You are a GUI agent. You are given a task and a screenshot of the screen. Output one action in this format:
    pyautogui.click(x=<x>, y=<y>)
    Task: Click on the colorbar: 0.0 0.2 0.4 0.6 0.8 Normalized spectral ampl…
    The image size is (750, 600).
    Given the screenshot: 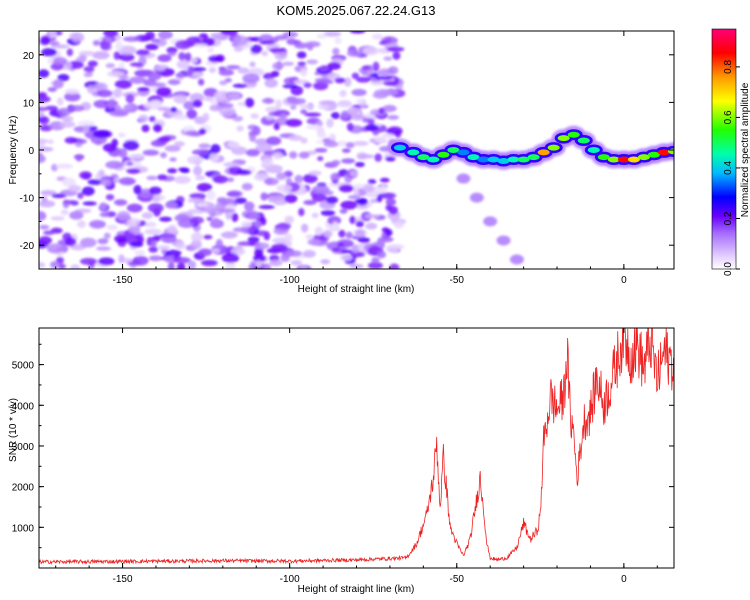 What is the action you would take?
    pyautogui.click(x=730, y=152)
    